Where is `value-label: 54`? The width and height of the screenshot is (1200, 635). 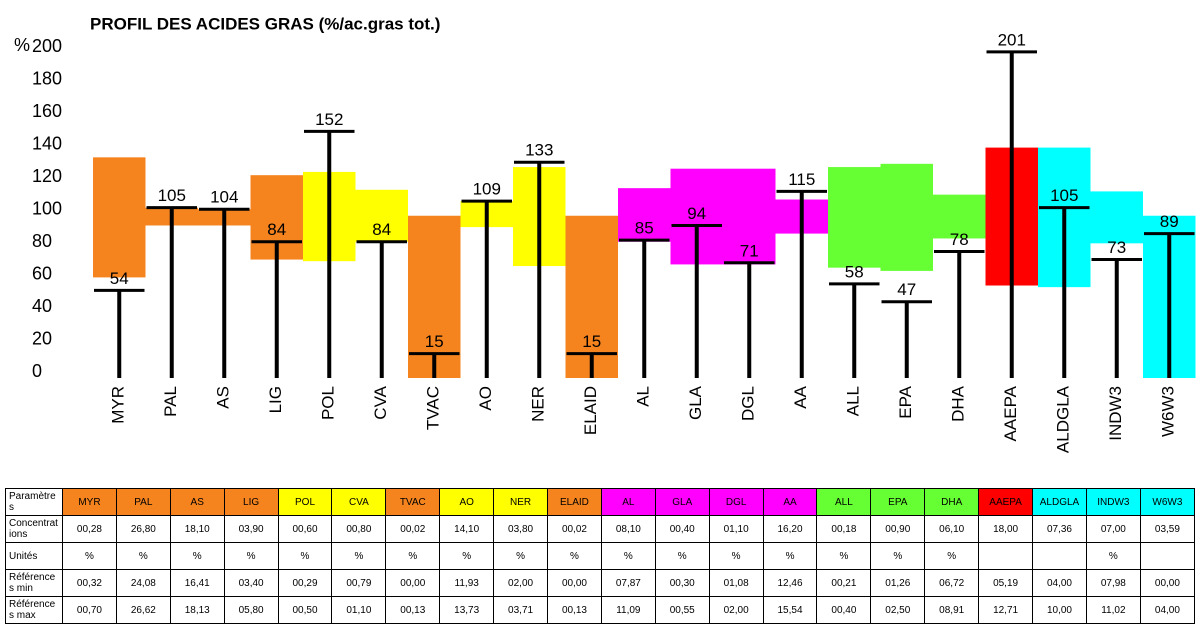
value-label: 54 is located at coordinates (119, 278).